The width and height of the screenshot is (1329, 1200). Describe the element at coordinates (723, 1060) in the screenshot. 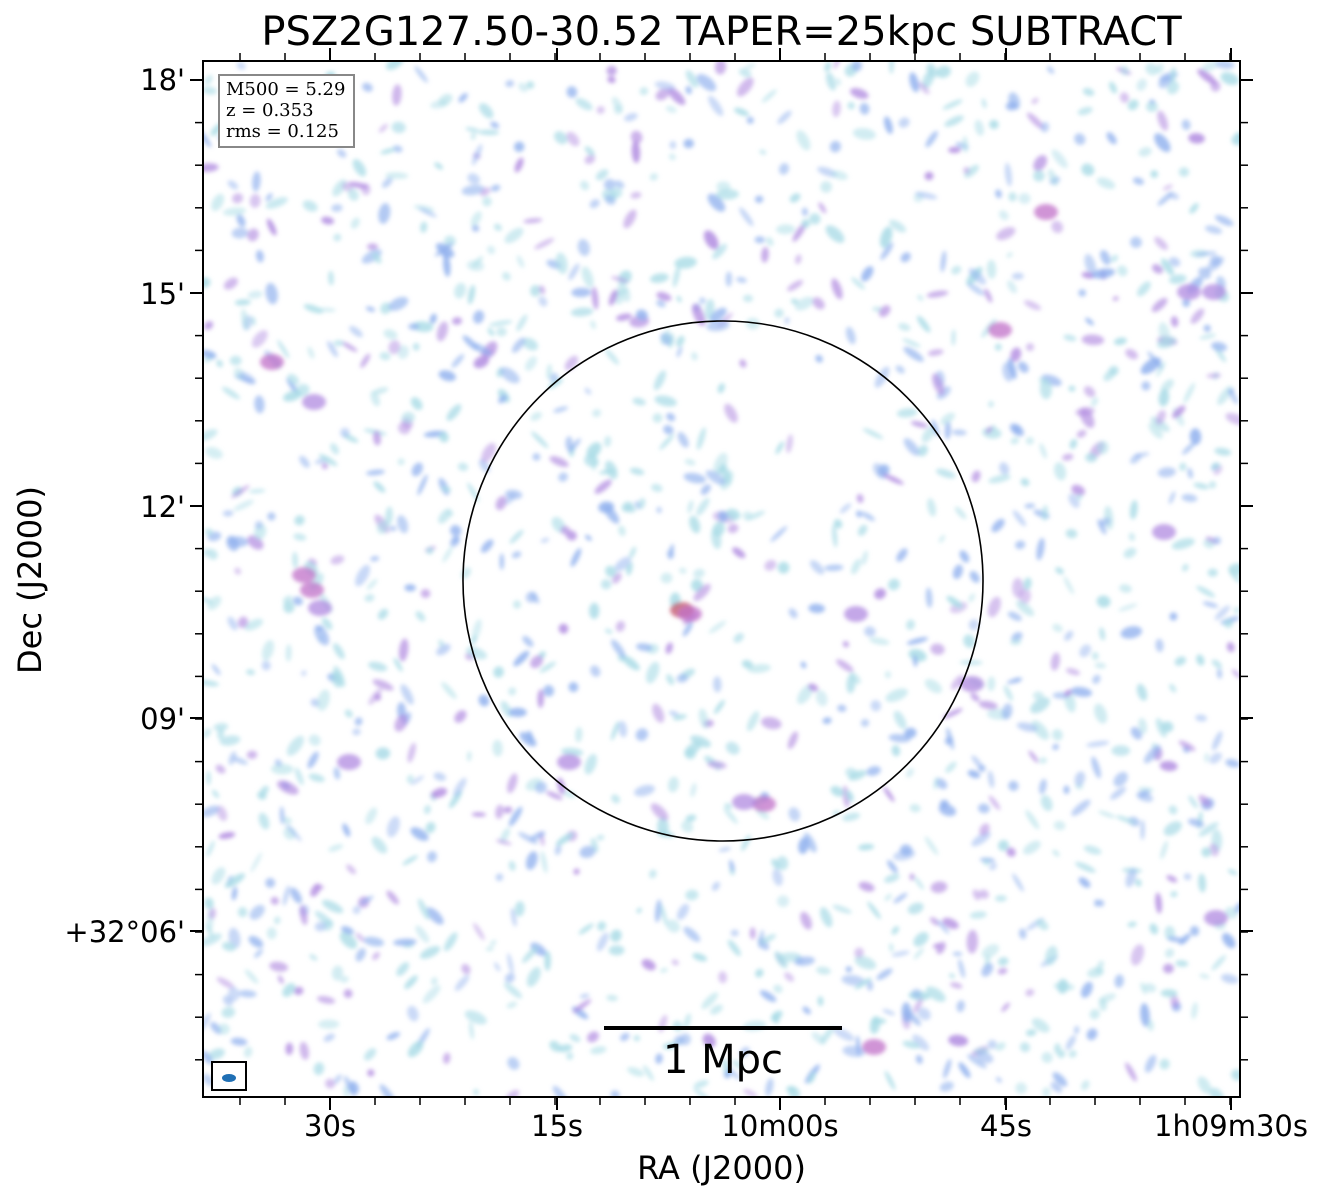

I see `scale-bar-label: 1 Mpc` at that location.